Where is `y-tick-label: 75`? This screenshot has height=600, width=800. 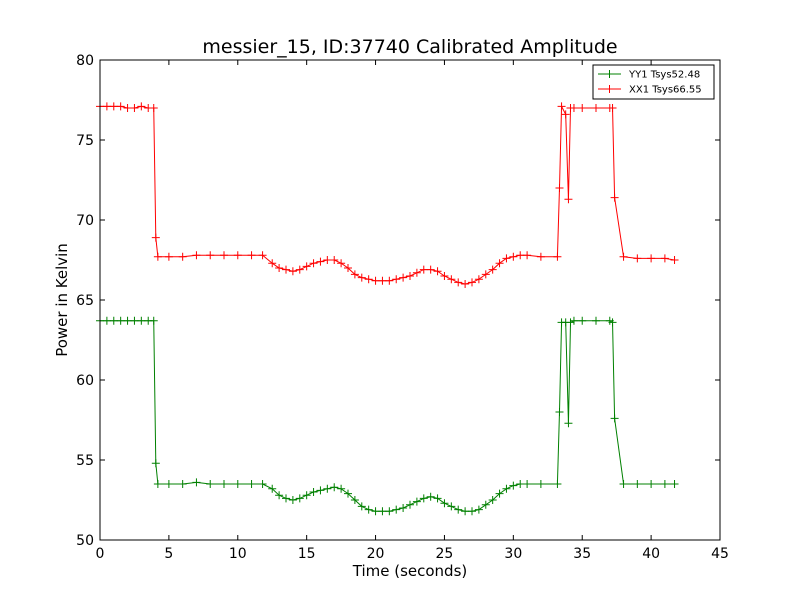 y-tick-label: 75 is located at coordinates (85, 141).